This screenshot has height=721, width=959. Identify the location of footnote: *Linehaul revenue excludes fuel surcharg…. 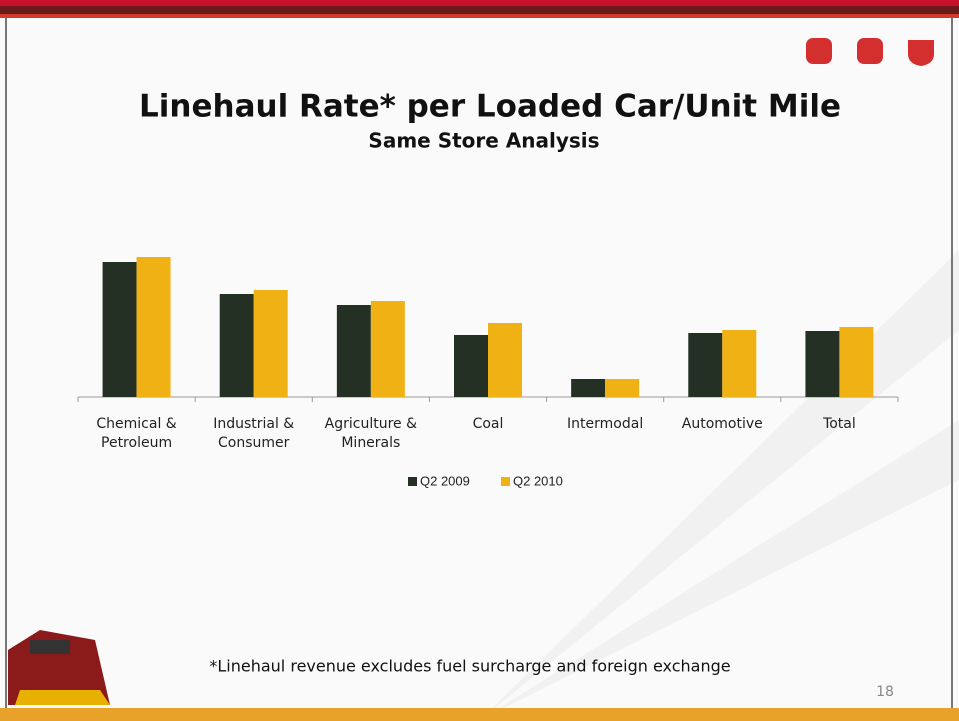
(469, 666).